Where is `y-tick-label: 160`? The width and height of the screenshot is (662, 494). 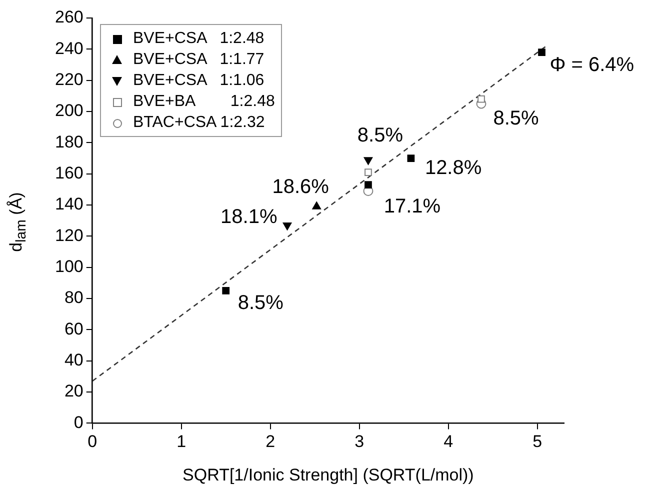
y-tick-label: 160 is located at coordinates (69, 173).